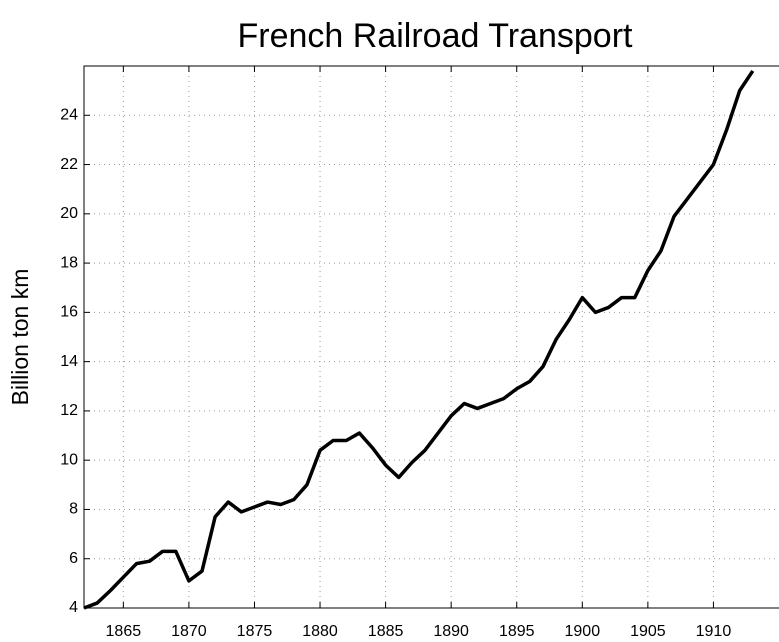  Describe the element at coordinates (73, 509) in the screenshot. I see `y-tick-label: 8` at that location.